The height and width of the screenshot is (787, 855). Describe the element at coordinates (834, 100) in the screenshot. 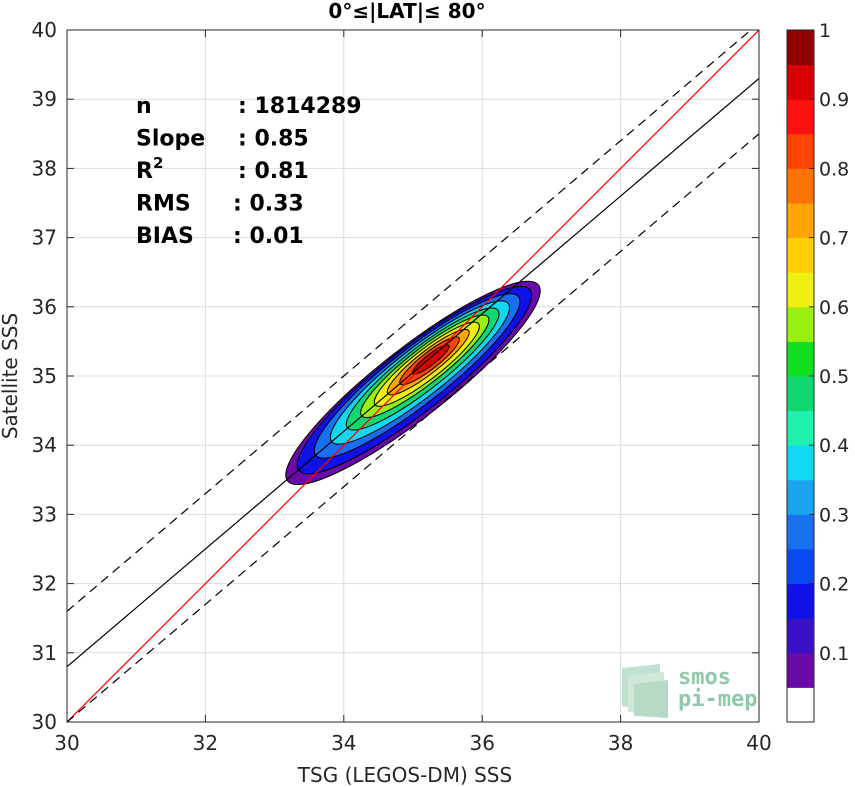

I see `colorbar-tick-label: 0.9` at that location.